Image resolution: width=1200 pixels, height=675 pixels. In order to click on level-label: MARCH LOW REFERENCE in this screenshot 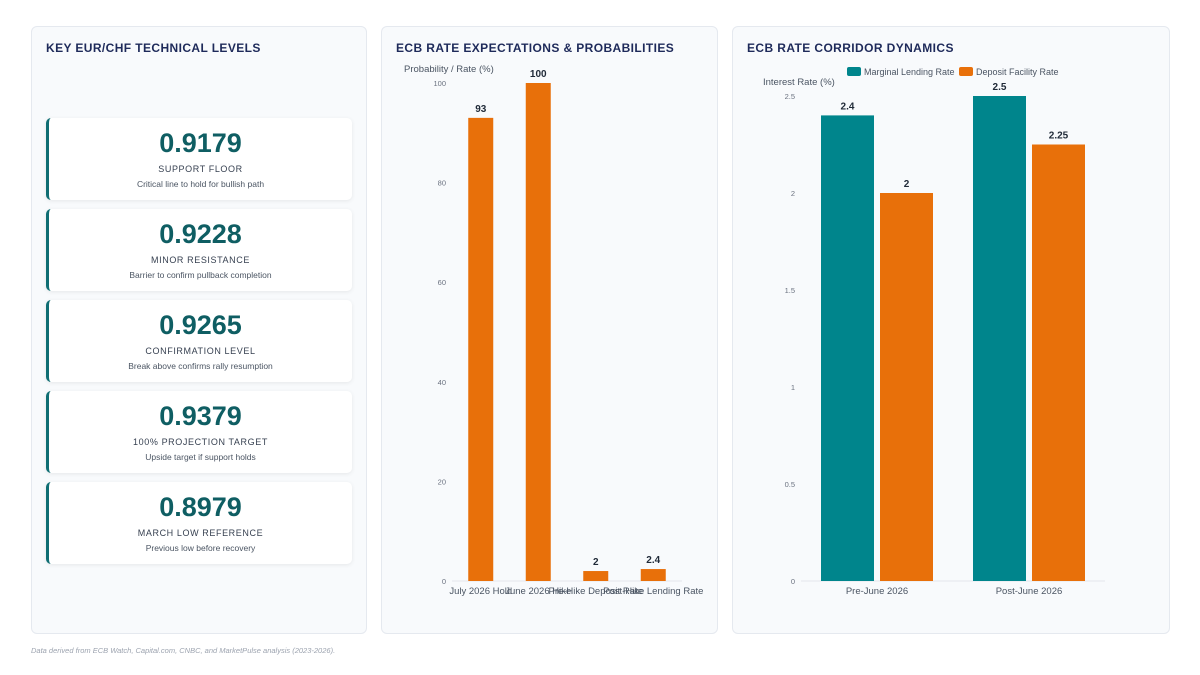, I will do `click(200, 533)`.